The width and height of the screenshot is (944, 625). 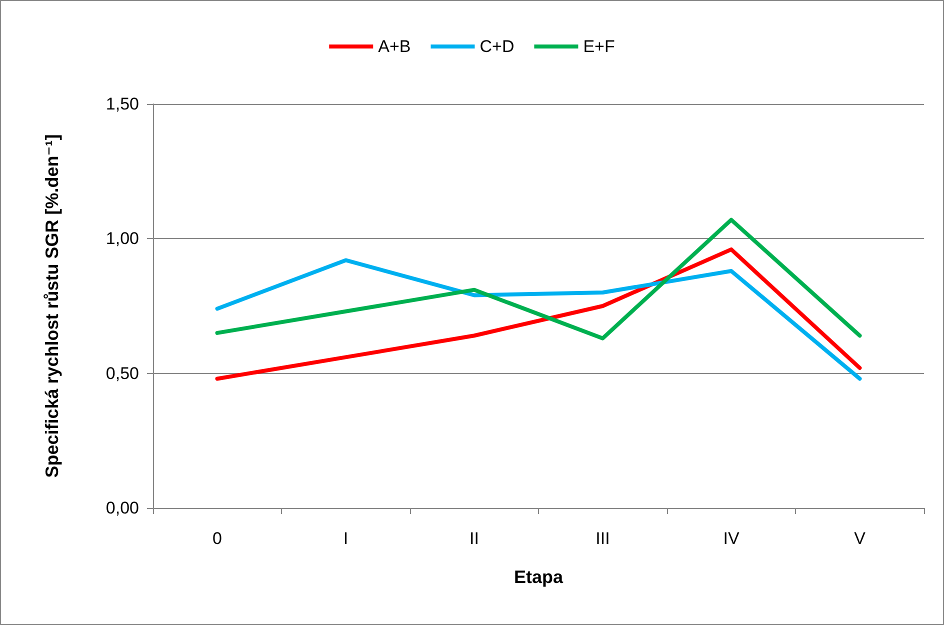 What do you see at coordinates (599, 46) in the screenshot?
I see `legend-label: E+F` at bounding box center [599, 46].